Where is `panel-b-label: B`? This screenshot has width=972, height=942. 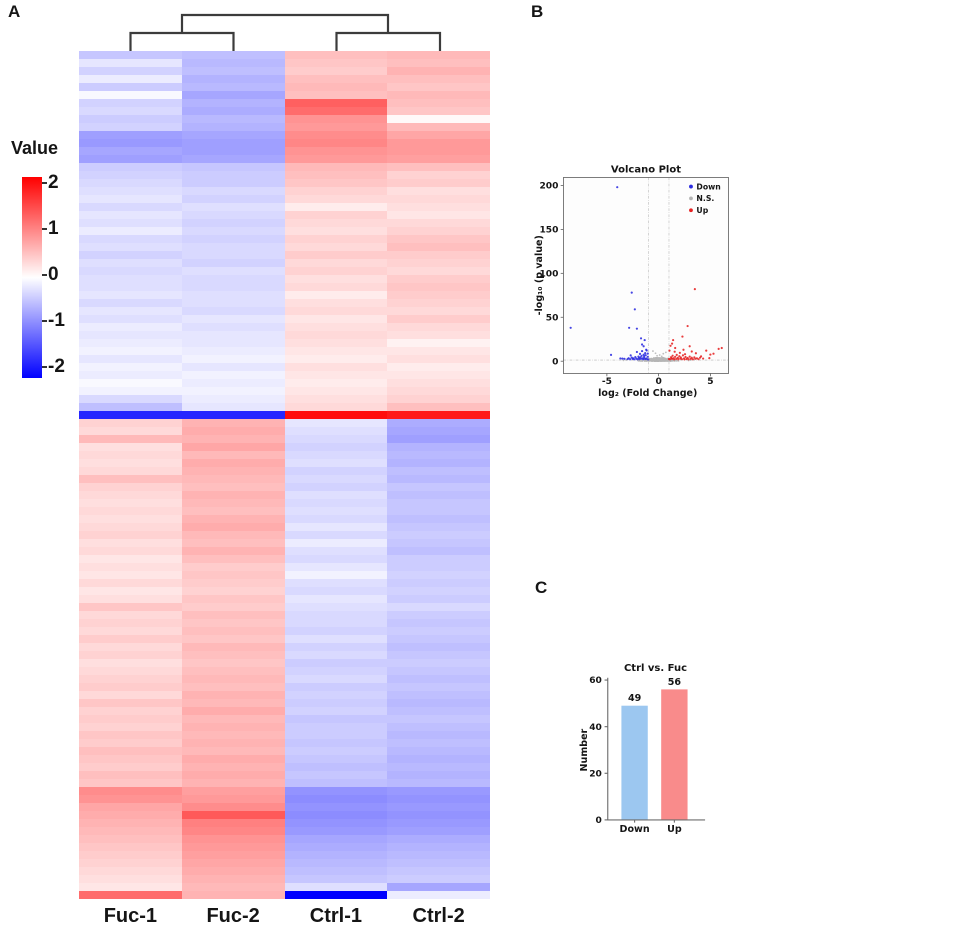 panel-b-label: B is located at coordinates (537, 11).